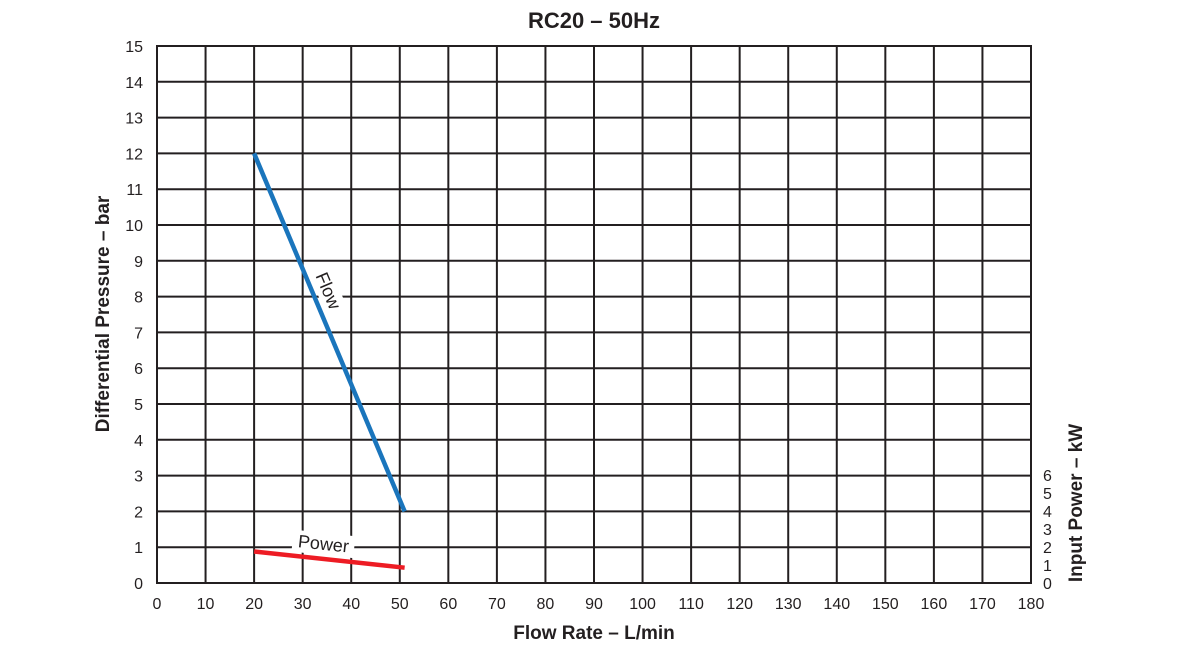 Image resolution: width=1200 pixels, height=660 pixels. I want to click on y-tick-label: 6, so click(138, 369).